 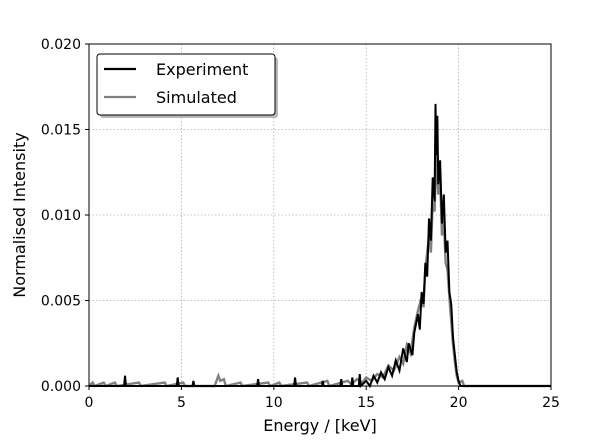 I want to click on legend-label-simulated: Simulated, so click(x=196, y=97).